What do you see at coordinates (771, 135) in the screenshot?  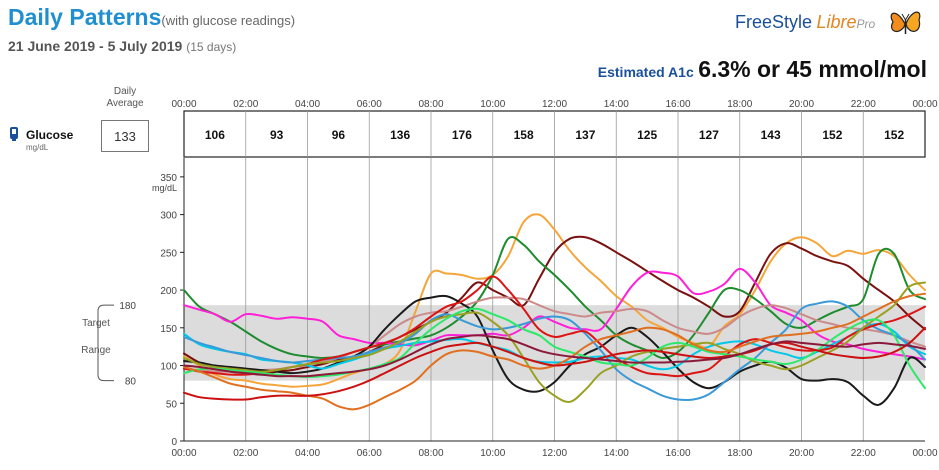 I see `interval-average-value: 143` at bounding box center [771, 135].